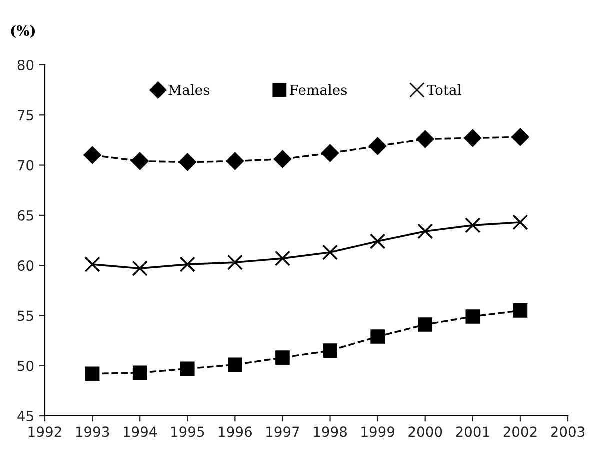  I want to click on y-tick-label: 60, so click(26, 266).